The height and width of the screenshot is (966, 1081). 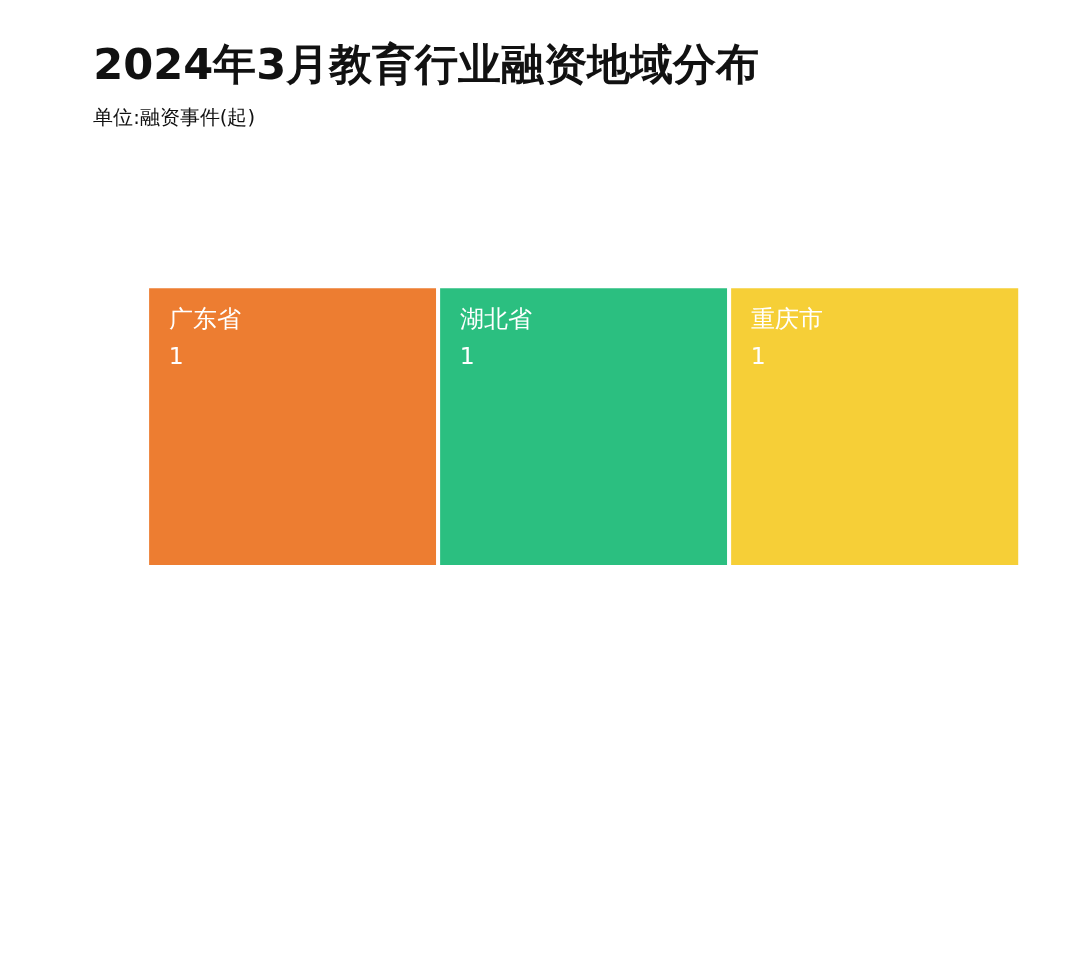 What do you see at coordinates (495, 318) in the screenshot?
I see `category-label: 湖北省` at bounding box center [495, 318].